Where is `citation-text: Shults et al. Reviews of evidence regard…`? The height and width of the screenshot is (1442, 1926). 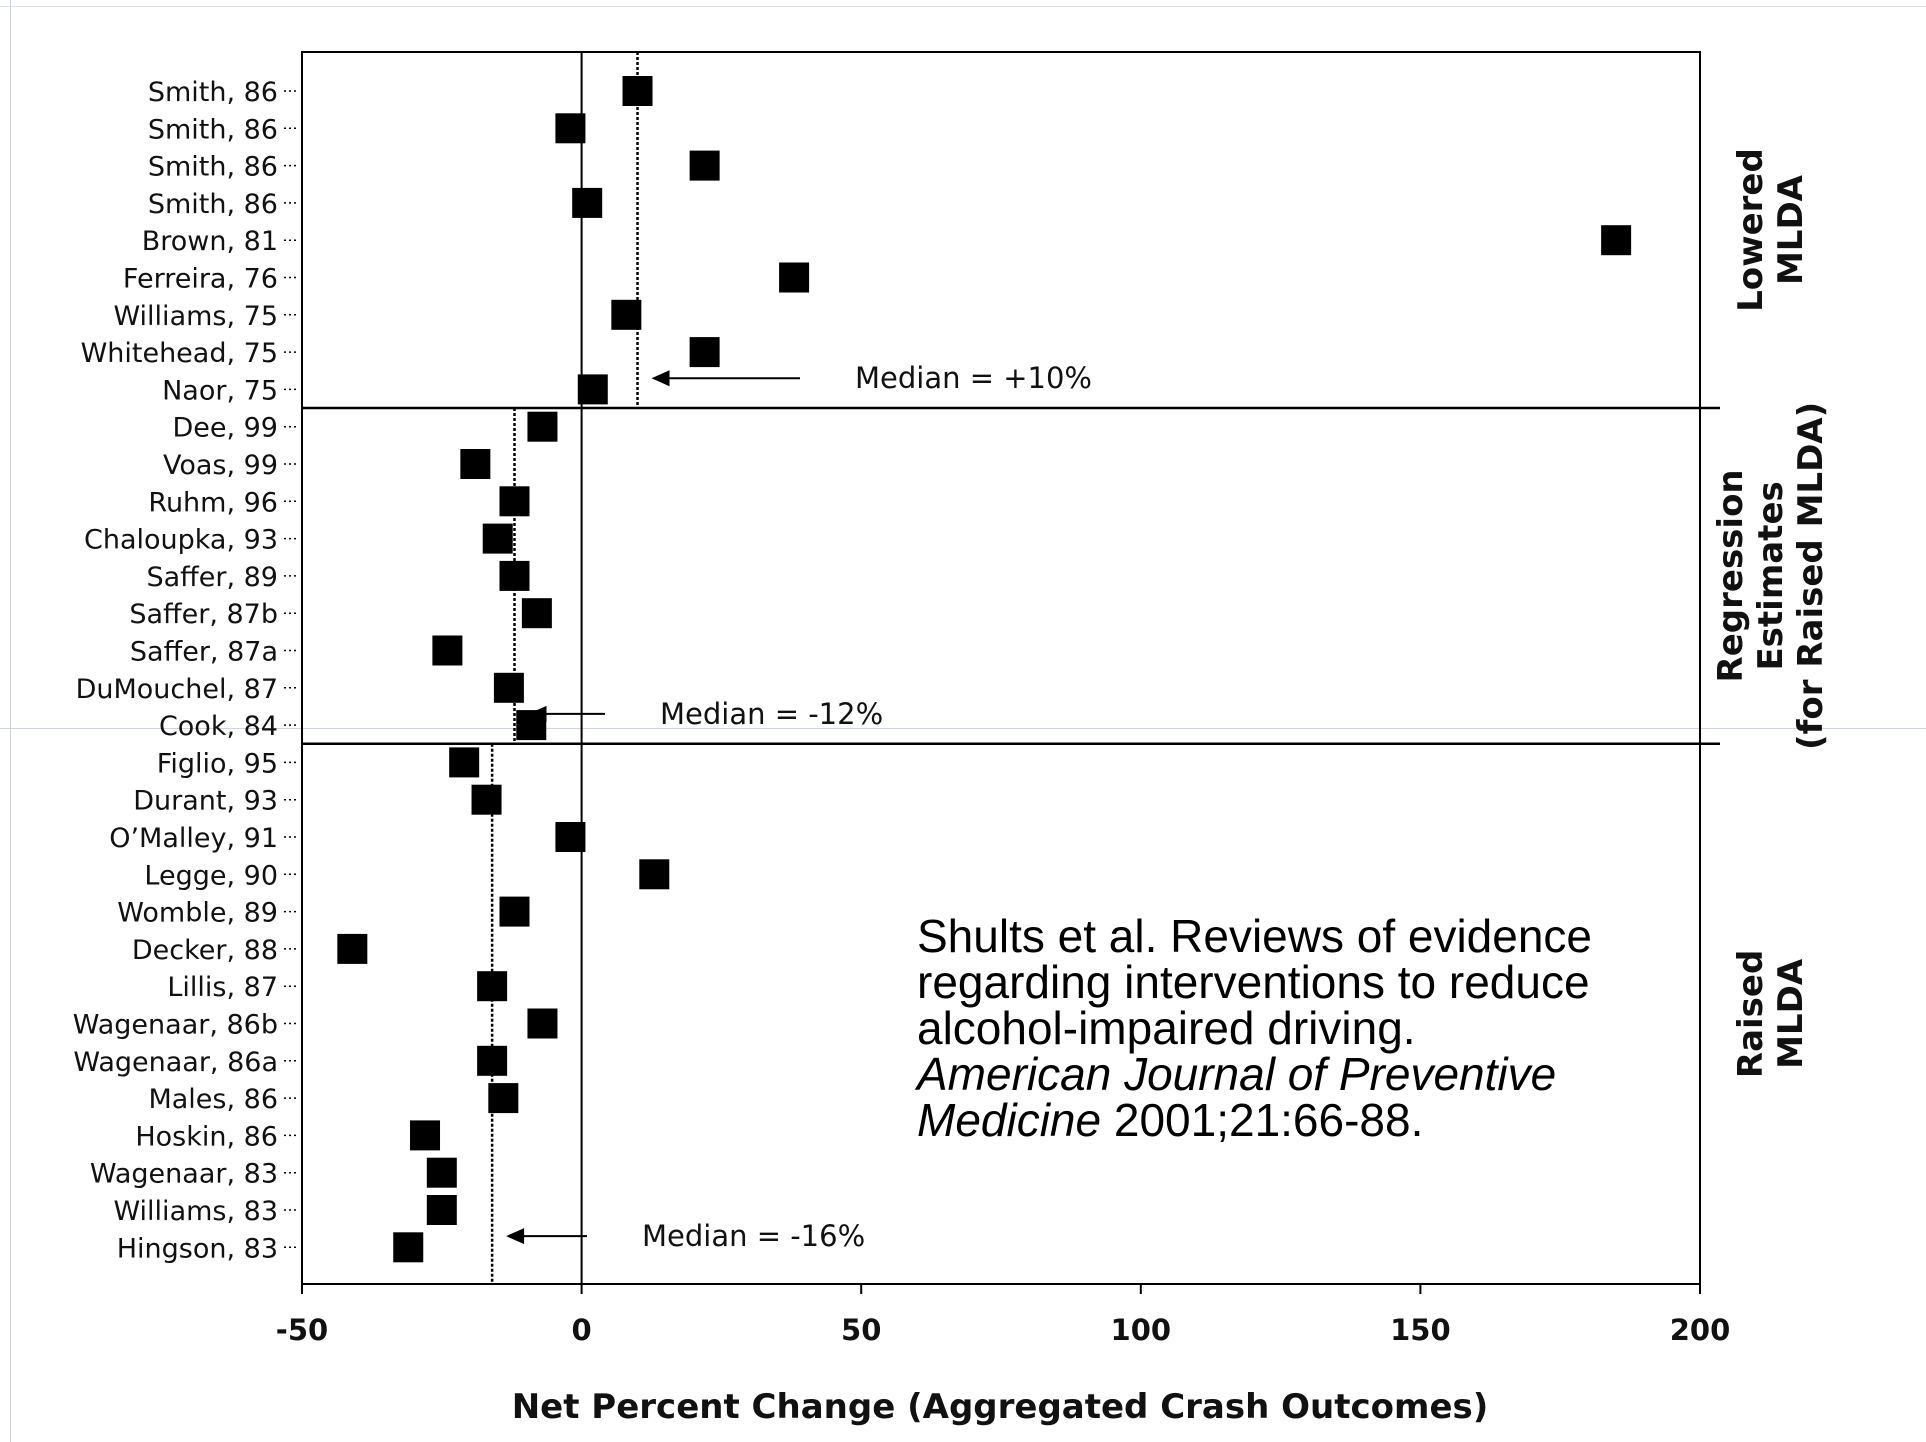 citation-text: Shults et al. Reviews of evidence regard… is located at coordinates (1259, 1028).